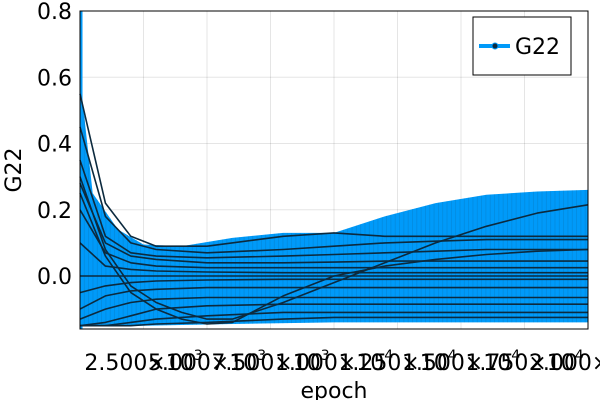 The width and height of the screenshot is (600, 400). What do you see at coordinates (270, 362) in the screenshot?
I see `x-tick-label: 7.500×10³` at bounding box center [270, 362].